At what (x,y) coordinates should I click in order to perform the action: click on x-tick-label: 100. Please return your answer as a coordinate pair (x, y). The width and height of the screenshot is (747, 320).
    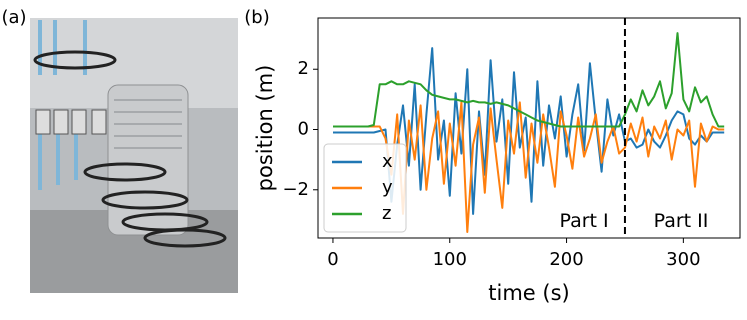
    Looking at the image, I should click on (450, 259).